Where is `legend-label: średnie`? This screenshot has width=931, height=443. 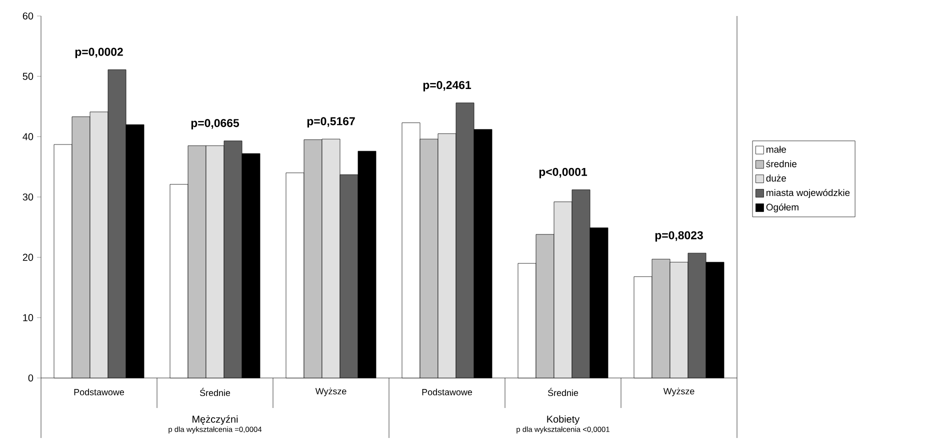
legend-label: średnie is located at coordinates (781, 164).